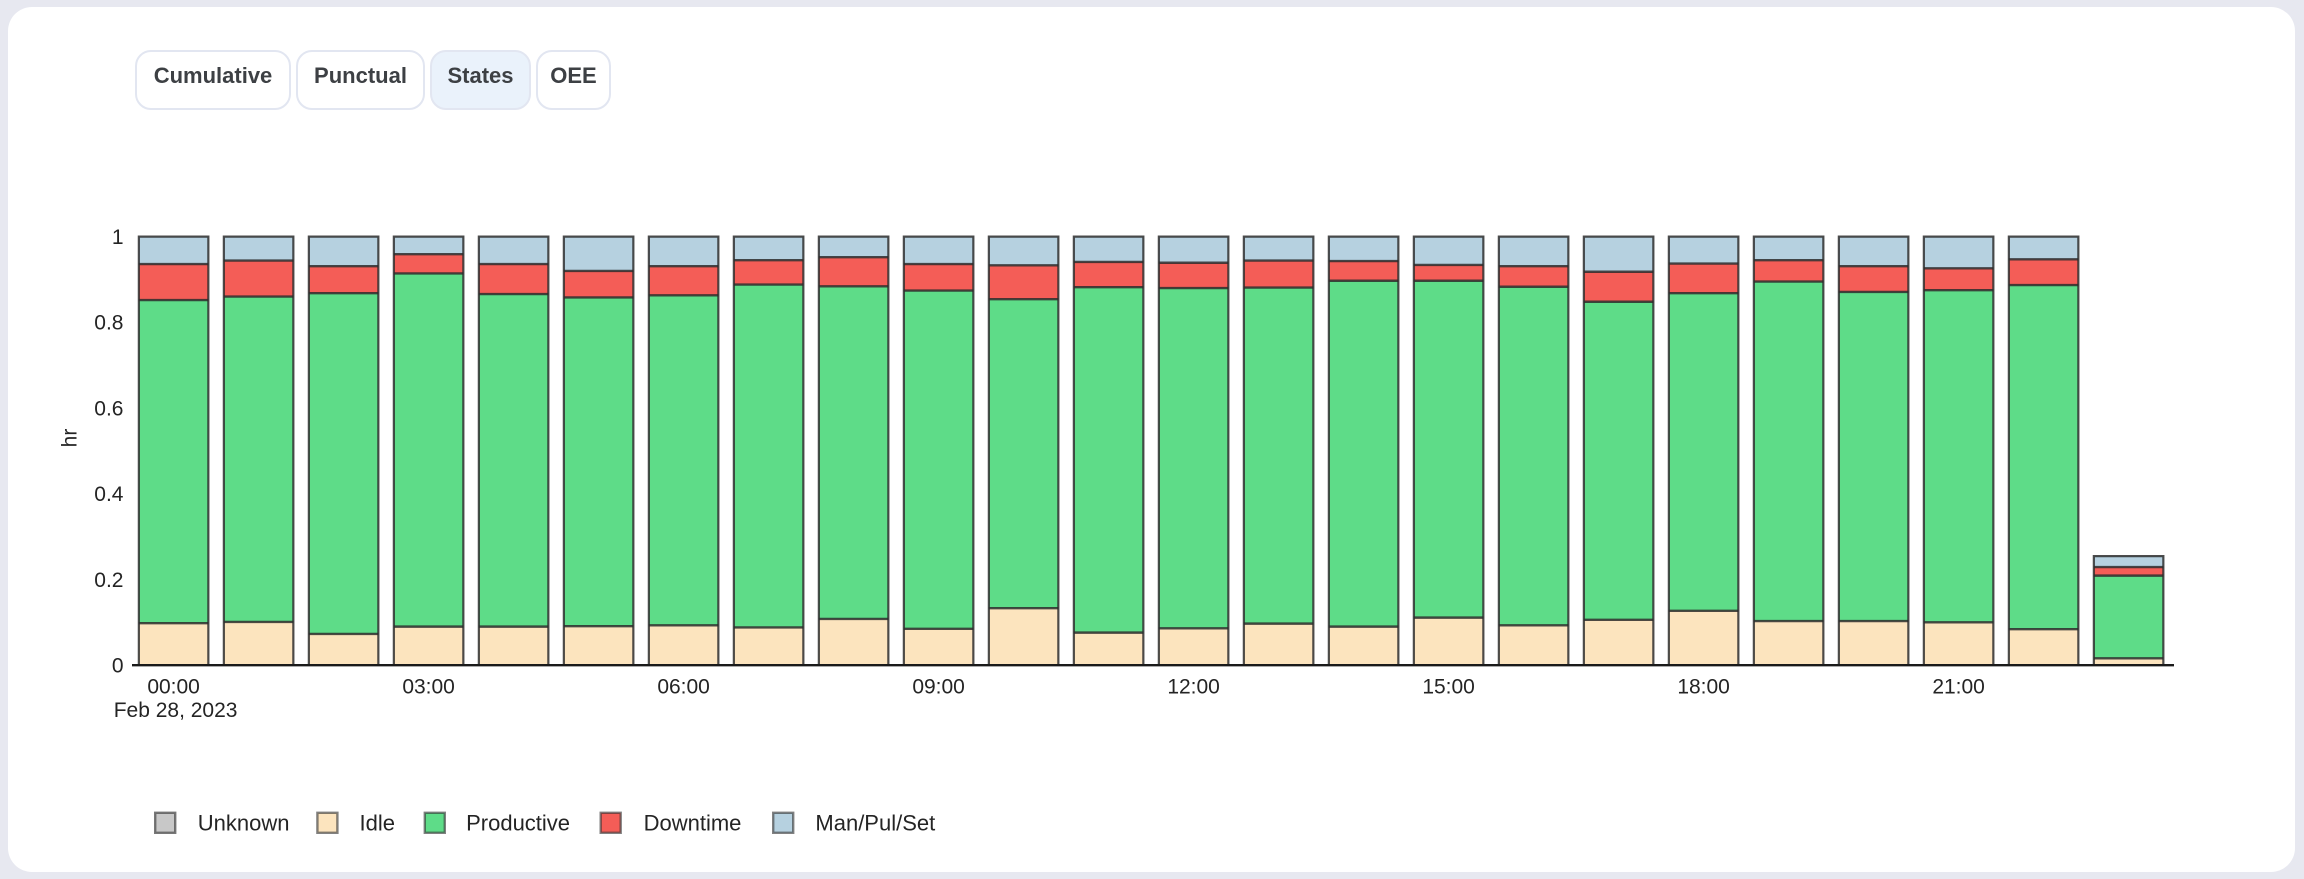 This screenshot has width=2304, height=879. What do you see at coordinates (118, 237) in the screenshot?
I see `svg-text: 1` at bounding box center [118, 237].